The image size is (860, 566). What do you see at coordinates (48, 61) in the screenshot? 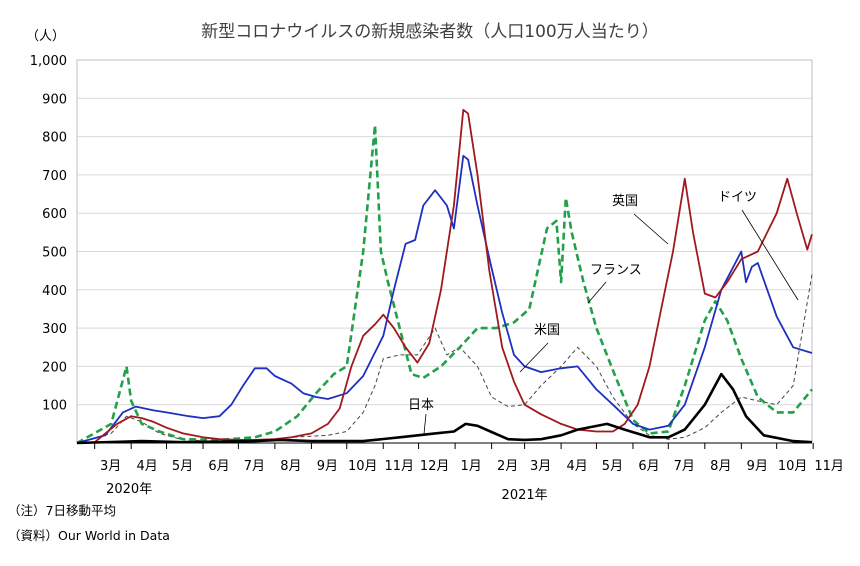
I see `y-tick-label: 1,000` at bounding box center [48, 61].